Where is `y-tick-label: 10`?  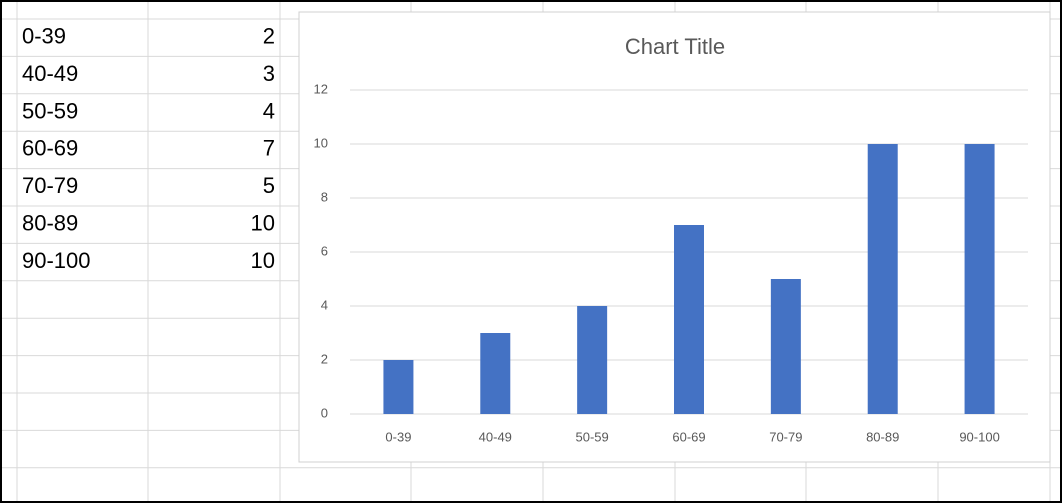 y-tick-label: 10 is located at coordinates (321, 142).